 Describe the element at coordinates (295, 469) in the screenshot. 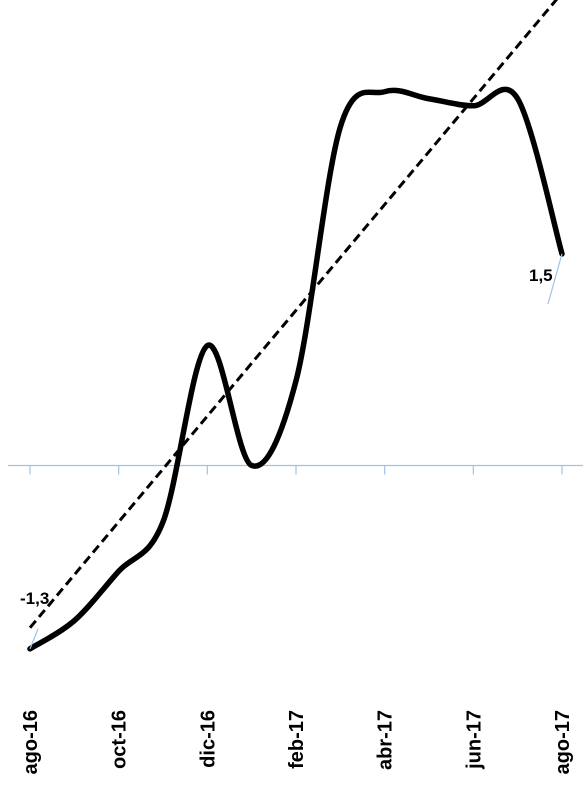

I see `x-axis` at that location.